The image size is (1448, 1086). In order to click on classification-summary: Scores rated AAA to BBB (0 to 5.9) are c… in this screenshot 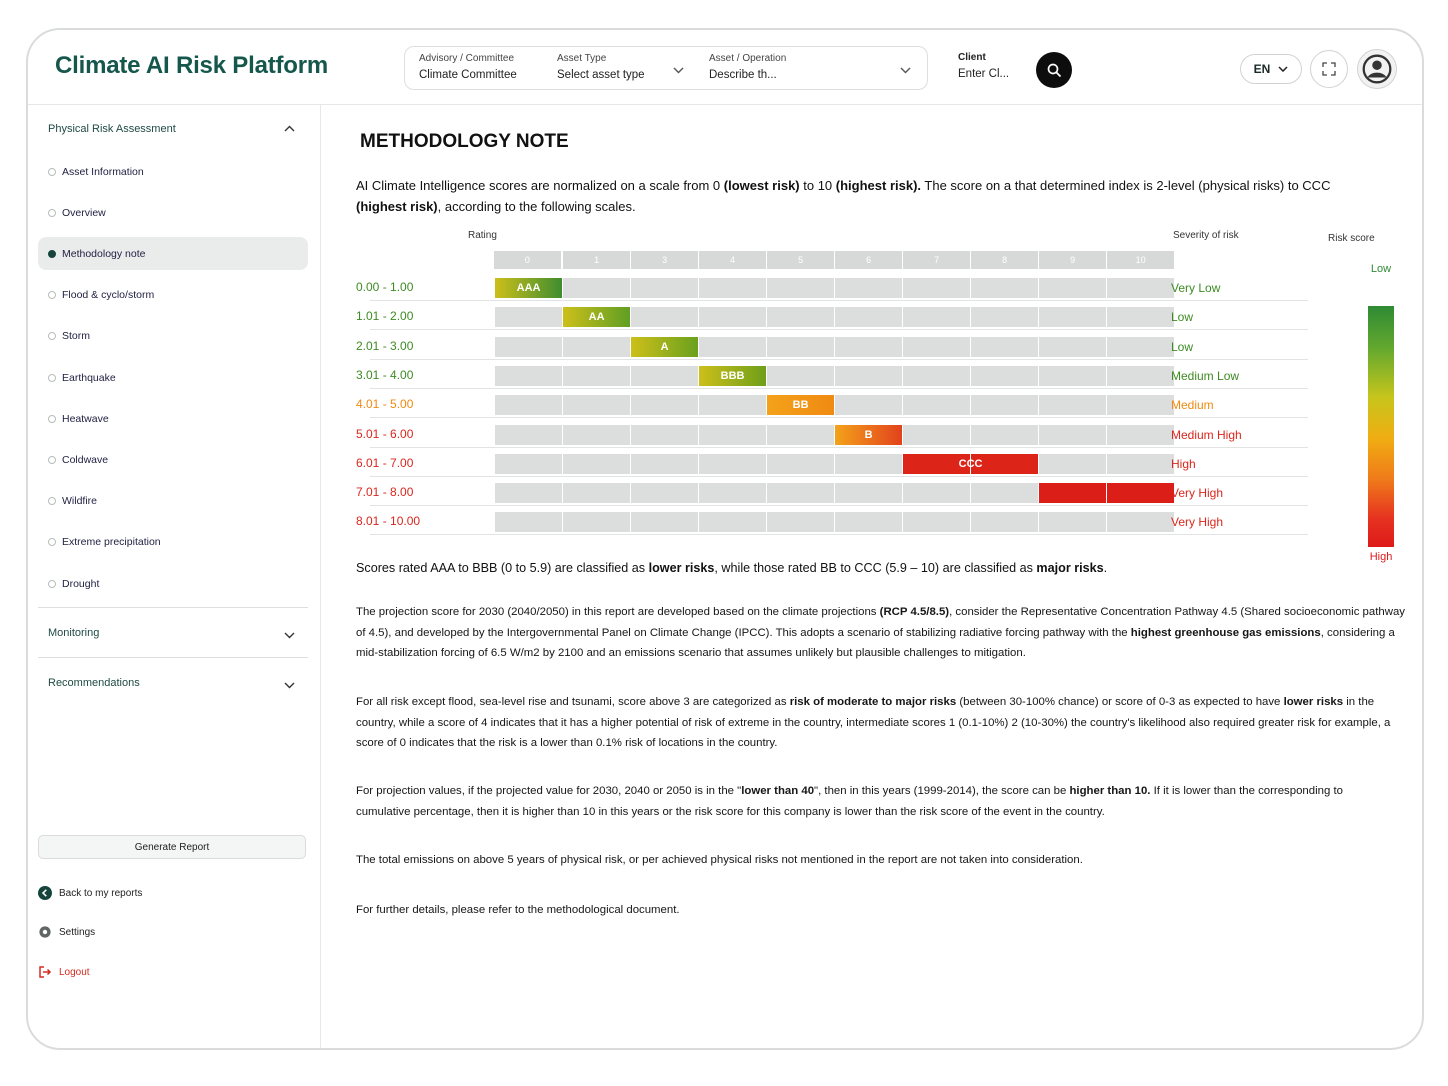, I will do `click(731, 568)`.